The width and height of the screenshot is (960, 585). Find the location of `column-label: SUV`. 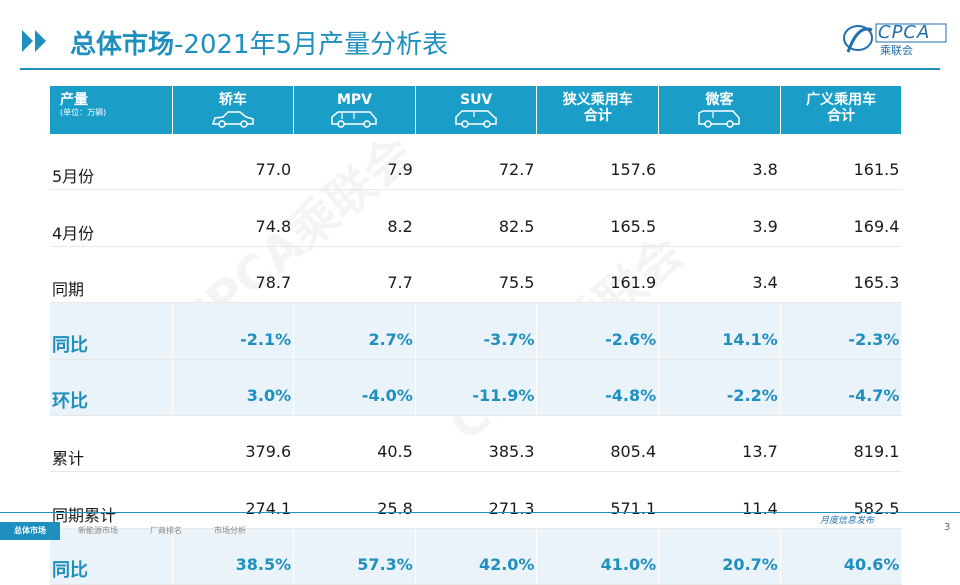

column-label: SUV is located at coordinates (476, 100).